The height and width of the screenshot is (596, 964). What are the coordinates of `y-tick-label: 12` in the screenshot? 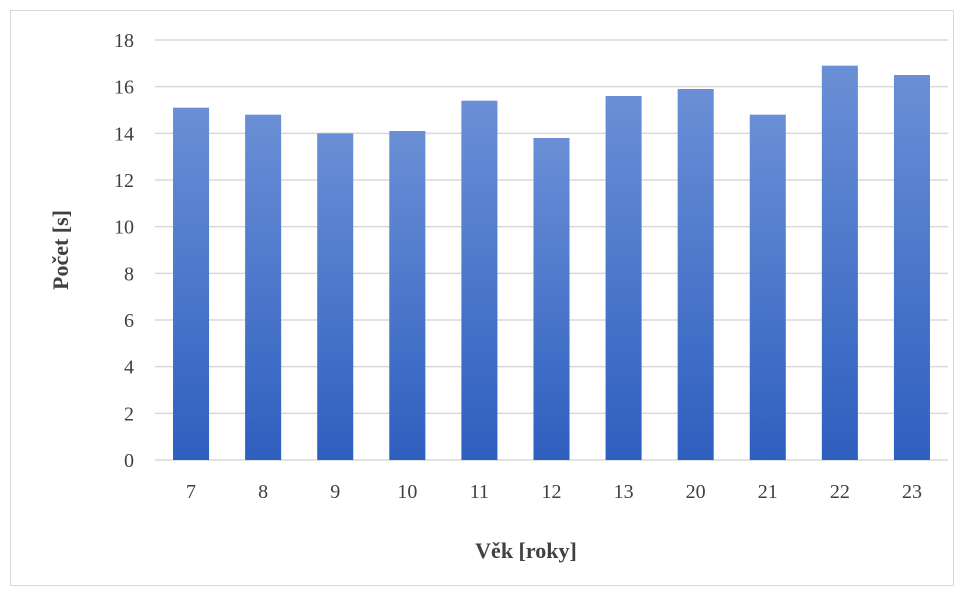 It's located at (124, 181).